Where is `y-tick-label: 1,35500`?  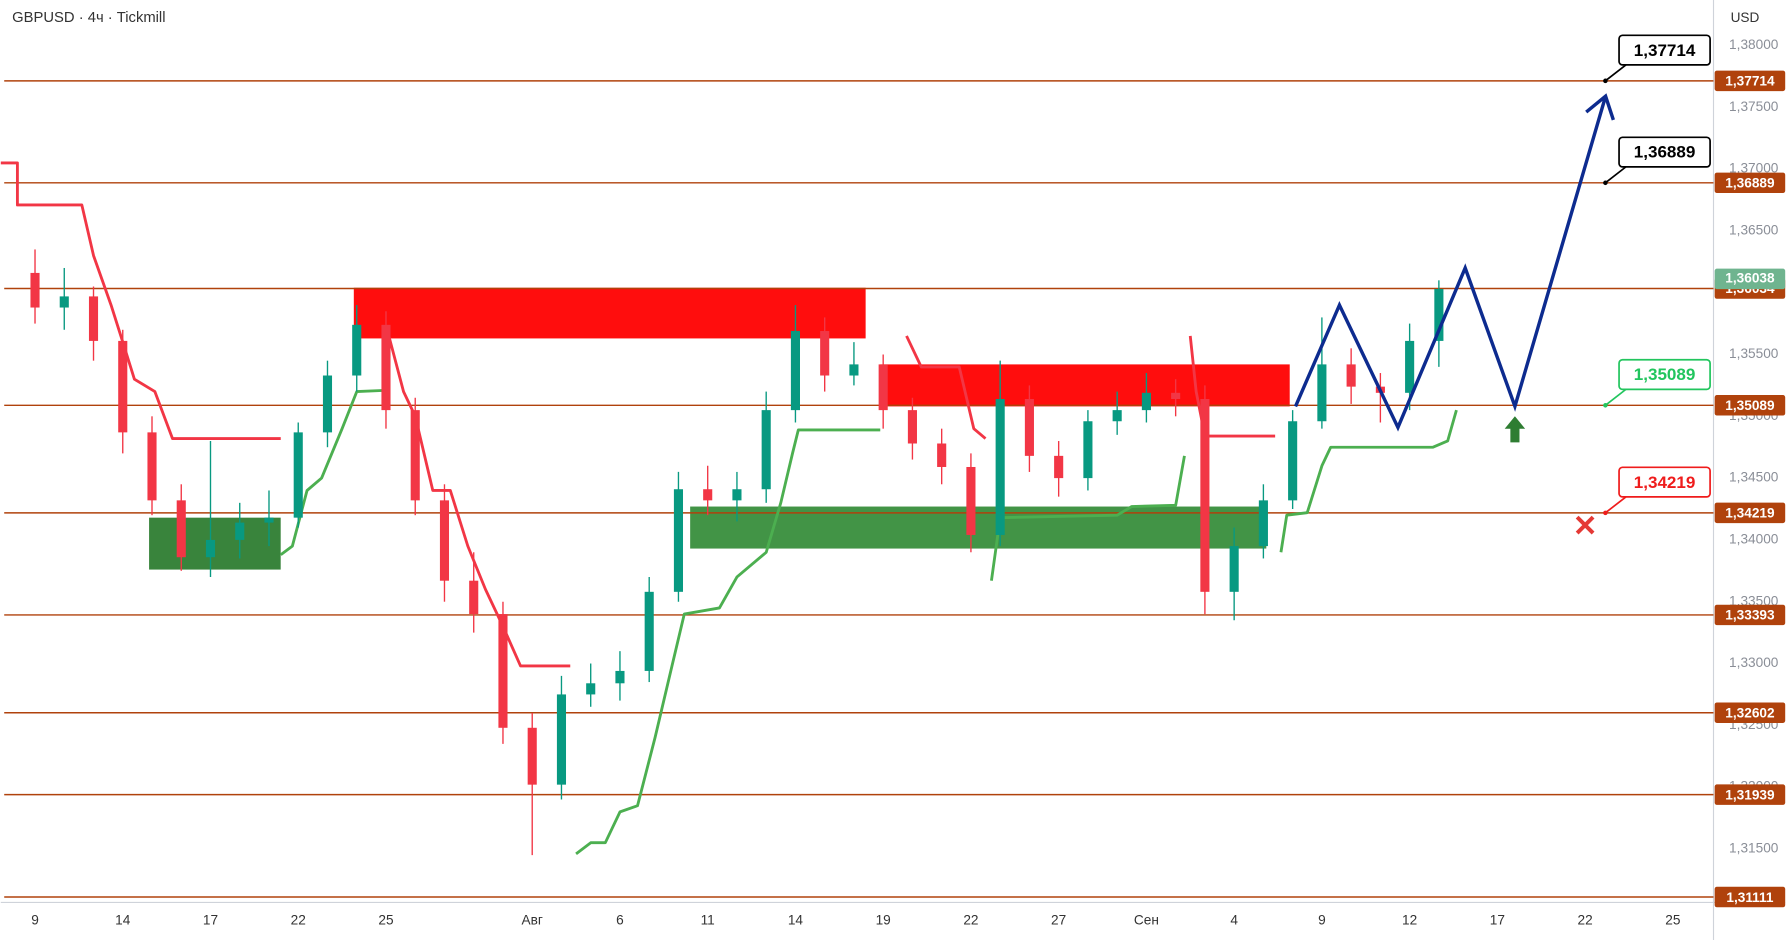
y-tick-label: 1,35500 is located at coordinates (1754, 353).